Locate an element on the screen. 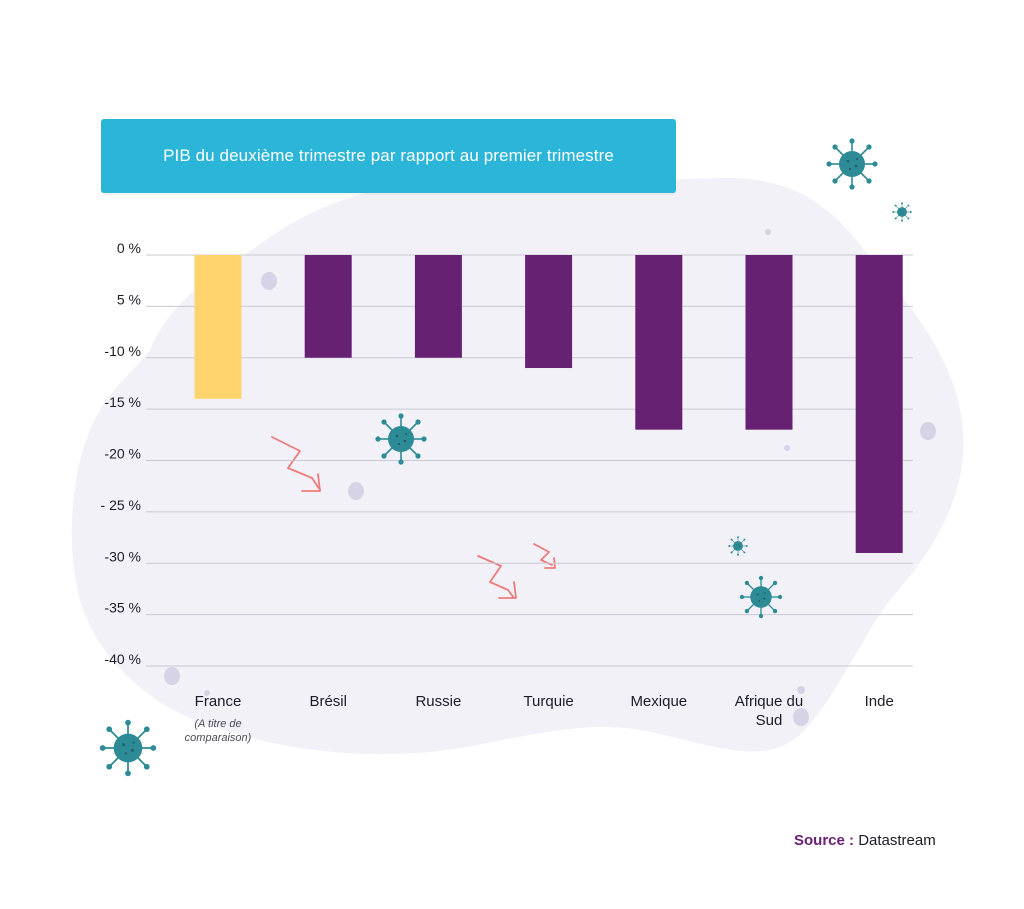  bar-inde is located at coordinates (879, 404).